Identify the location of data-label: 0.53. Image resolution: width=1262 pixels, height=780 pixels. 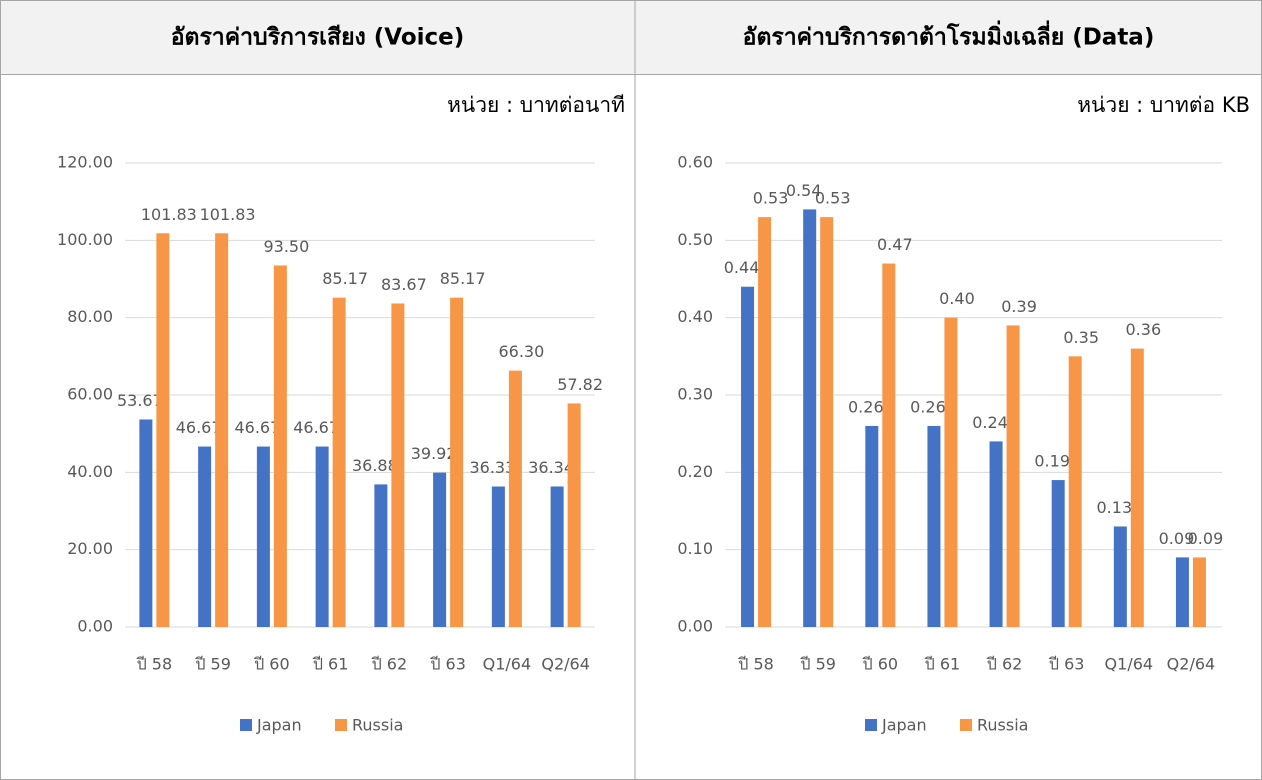
(833, 198).